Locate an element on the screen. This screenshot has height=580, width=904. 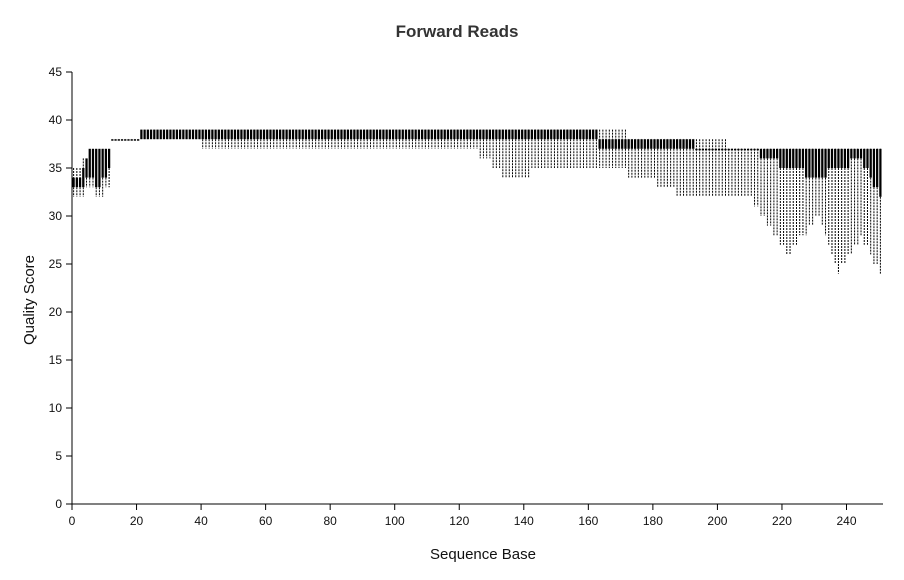
x-tick-label: 160 is located at coordinates (588, 521).